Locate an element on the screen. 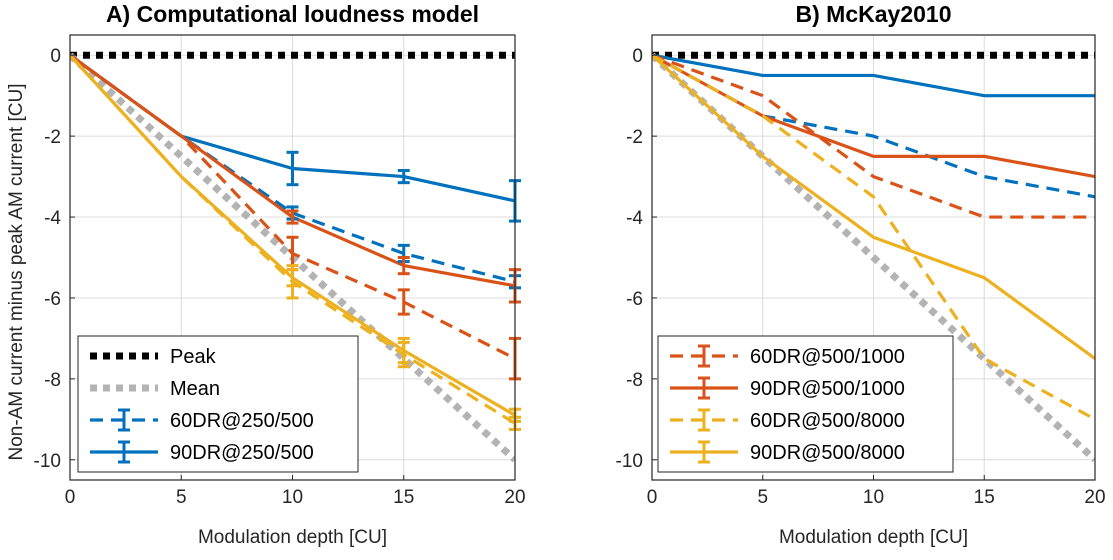  legend-label: Mean is located at coordinates (195, 389).